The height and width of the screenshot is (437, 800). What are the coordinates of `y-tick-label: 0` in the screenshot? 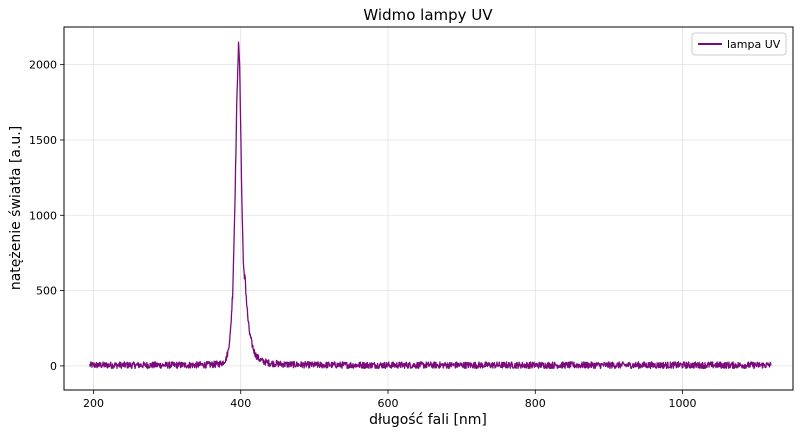 It's located at (53, 366).